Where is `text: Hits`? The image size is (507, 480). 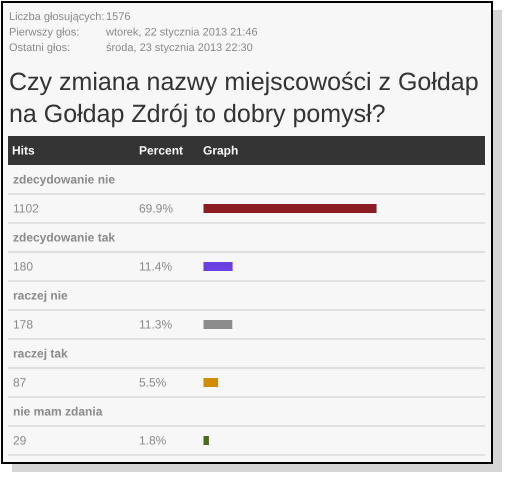
text: Hits is located at coordinates (23, 151).